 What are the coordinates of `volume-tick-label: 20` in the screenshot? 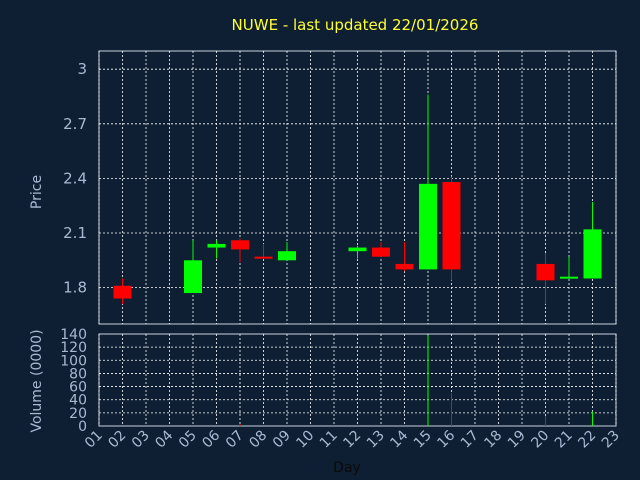 It's located at (78, 414).